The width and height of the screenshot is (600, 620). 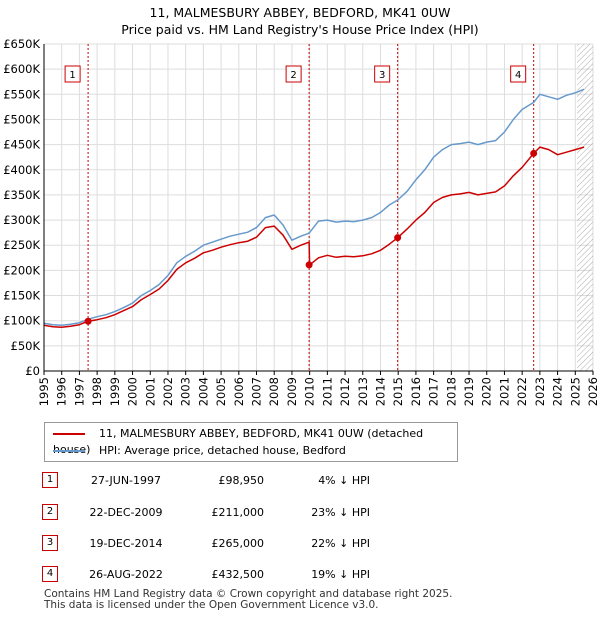 I want to click on sale-row: 1 27-JUN-1997 £98,950 4% ↓ HPI, so click(x=242, y=480).